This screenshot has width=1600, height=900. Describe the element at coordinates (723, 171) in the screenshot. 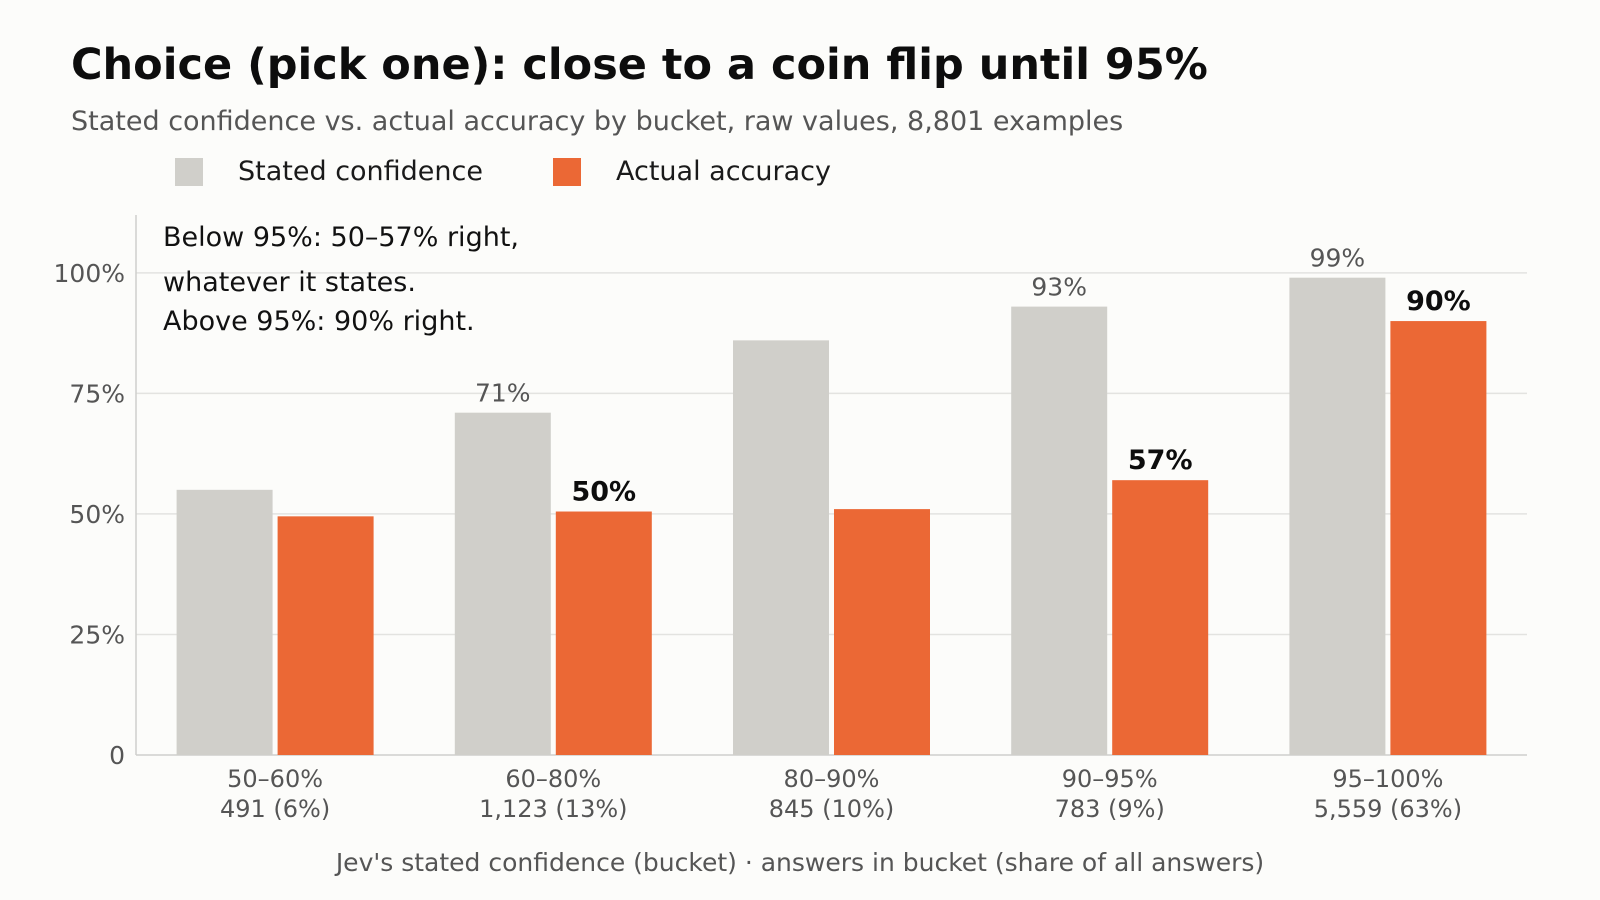

I see `legend-label-actual: Actual accuracy` at that location.